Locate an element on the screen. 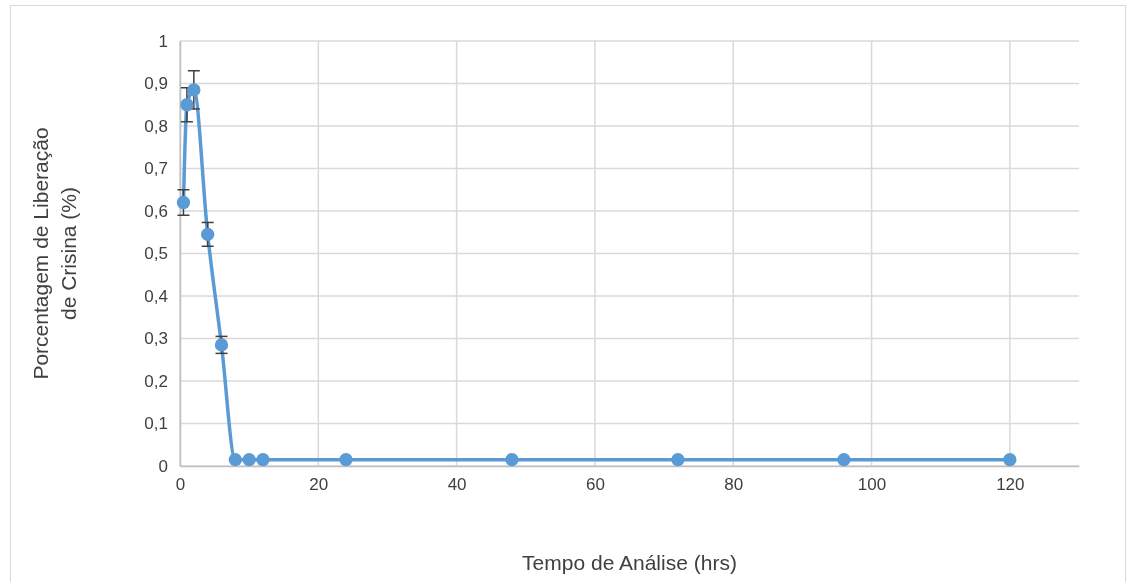 This screenshot has width=1131, height=582. y-tick-label: 0,9 is located at coordinates (156, 84).